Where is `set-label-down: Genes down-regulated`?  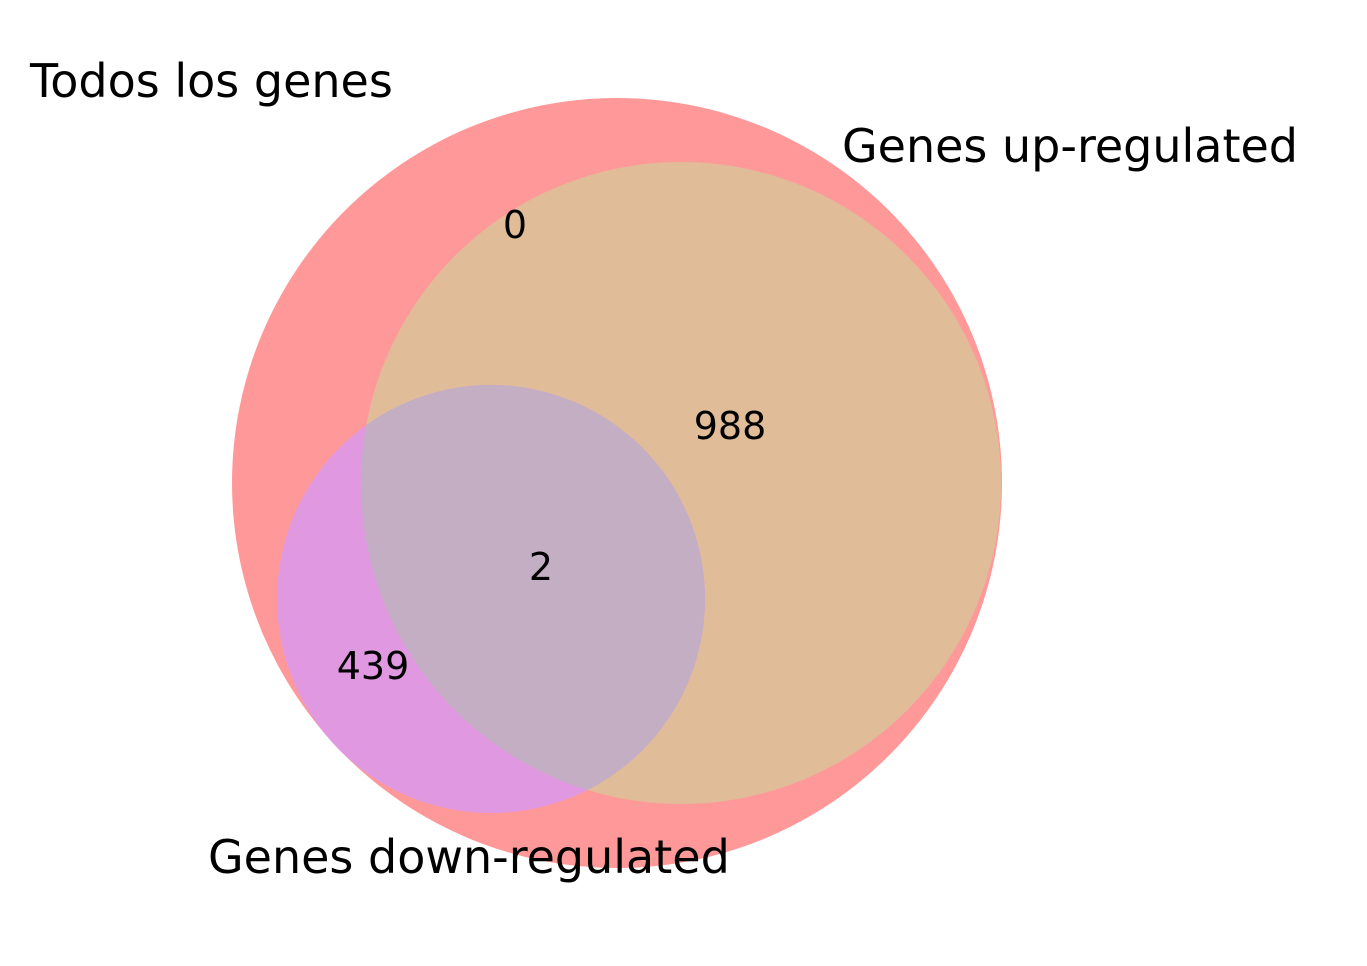 set-label-down: Genes down-regulated is located at coordinates (469, 857).